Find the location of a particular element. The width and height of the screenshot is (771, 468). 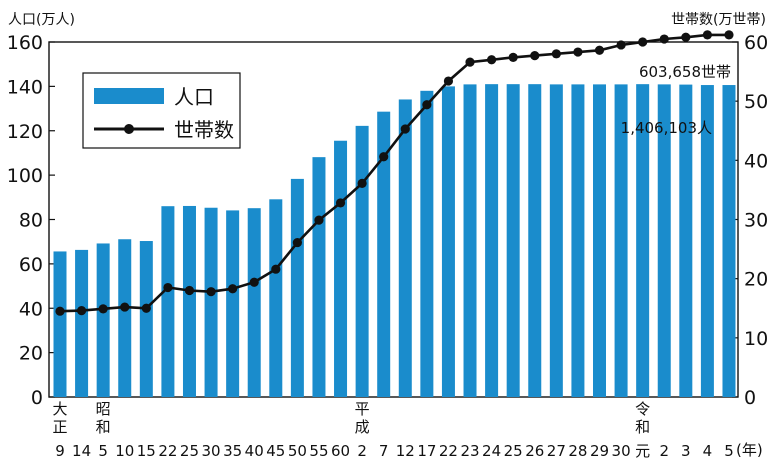

x-tick-label: 60 is located at coordinates (340, 451).